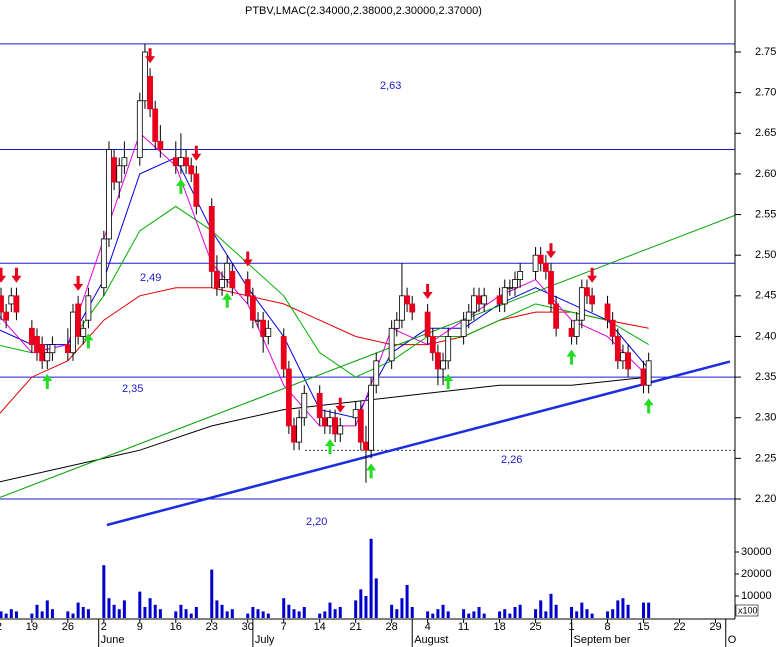  I want to click on y-tick-label: 2.25, so click(765, 458).